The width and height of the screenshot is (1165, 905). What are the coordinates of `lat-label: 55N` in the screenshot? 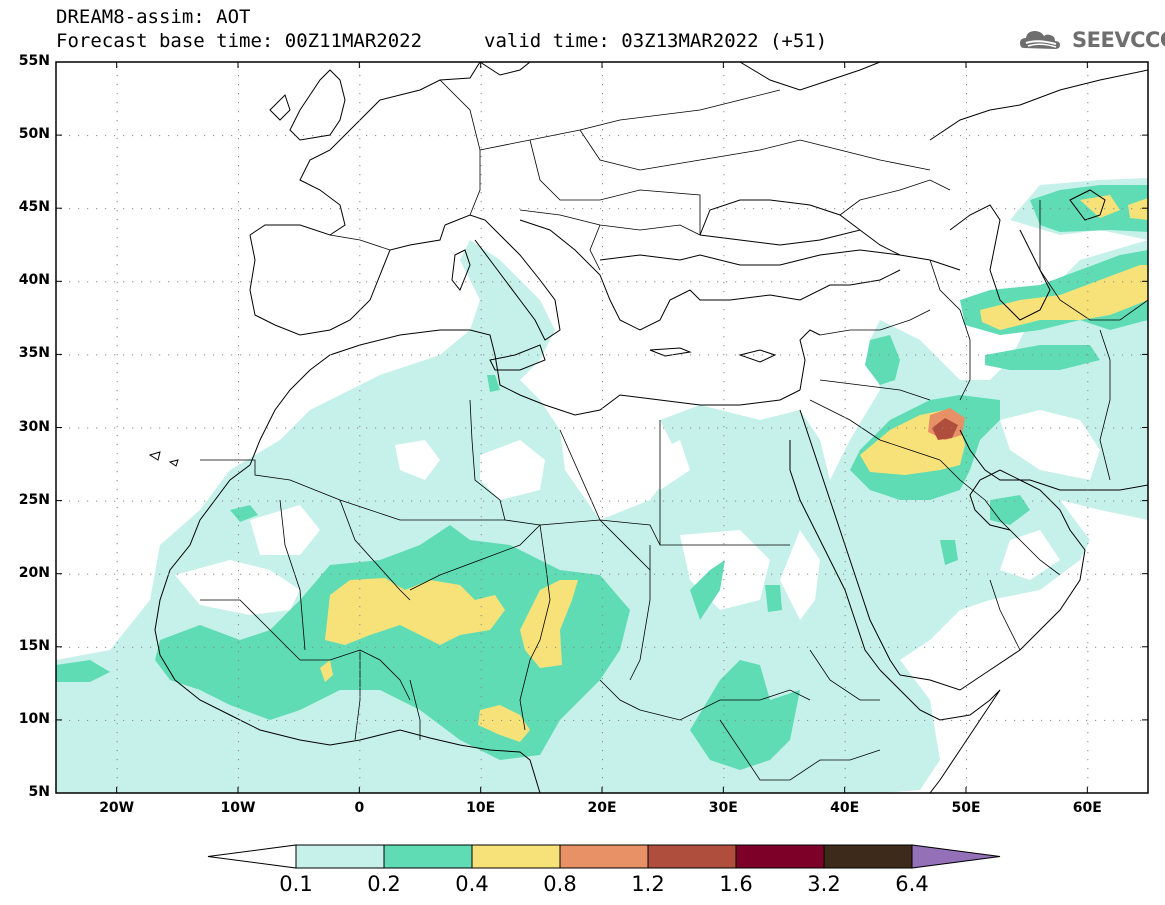 It's located at (34, 61).